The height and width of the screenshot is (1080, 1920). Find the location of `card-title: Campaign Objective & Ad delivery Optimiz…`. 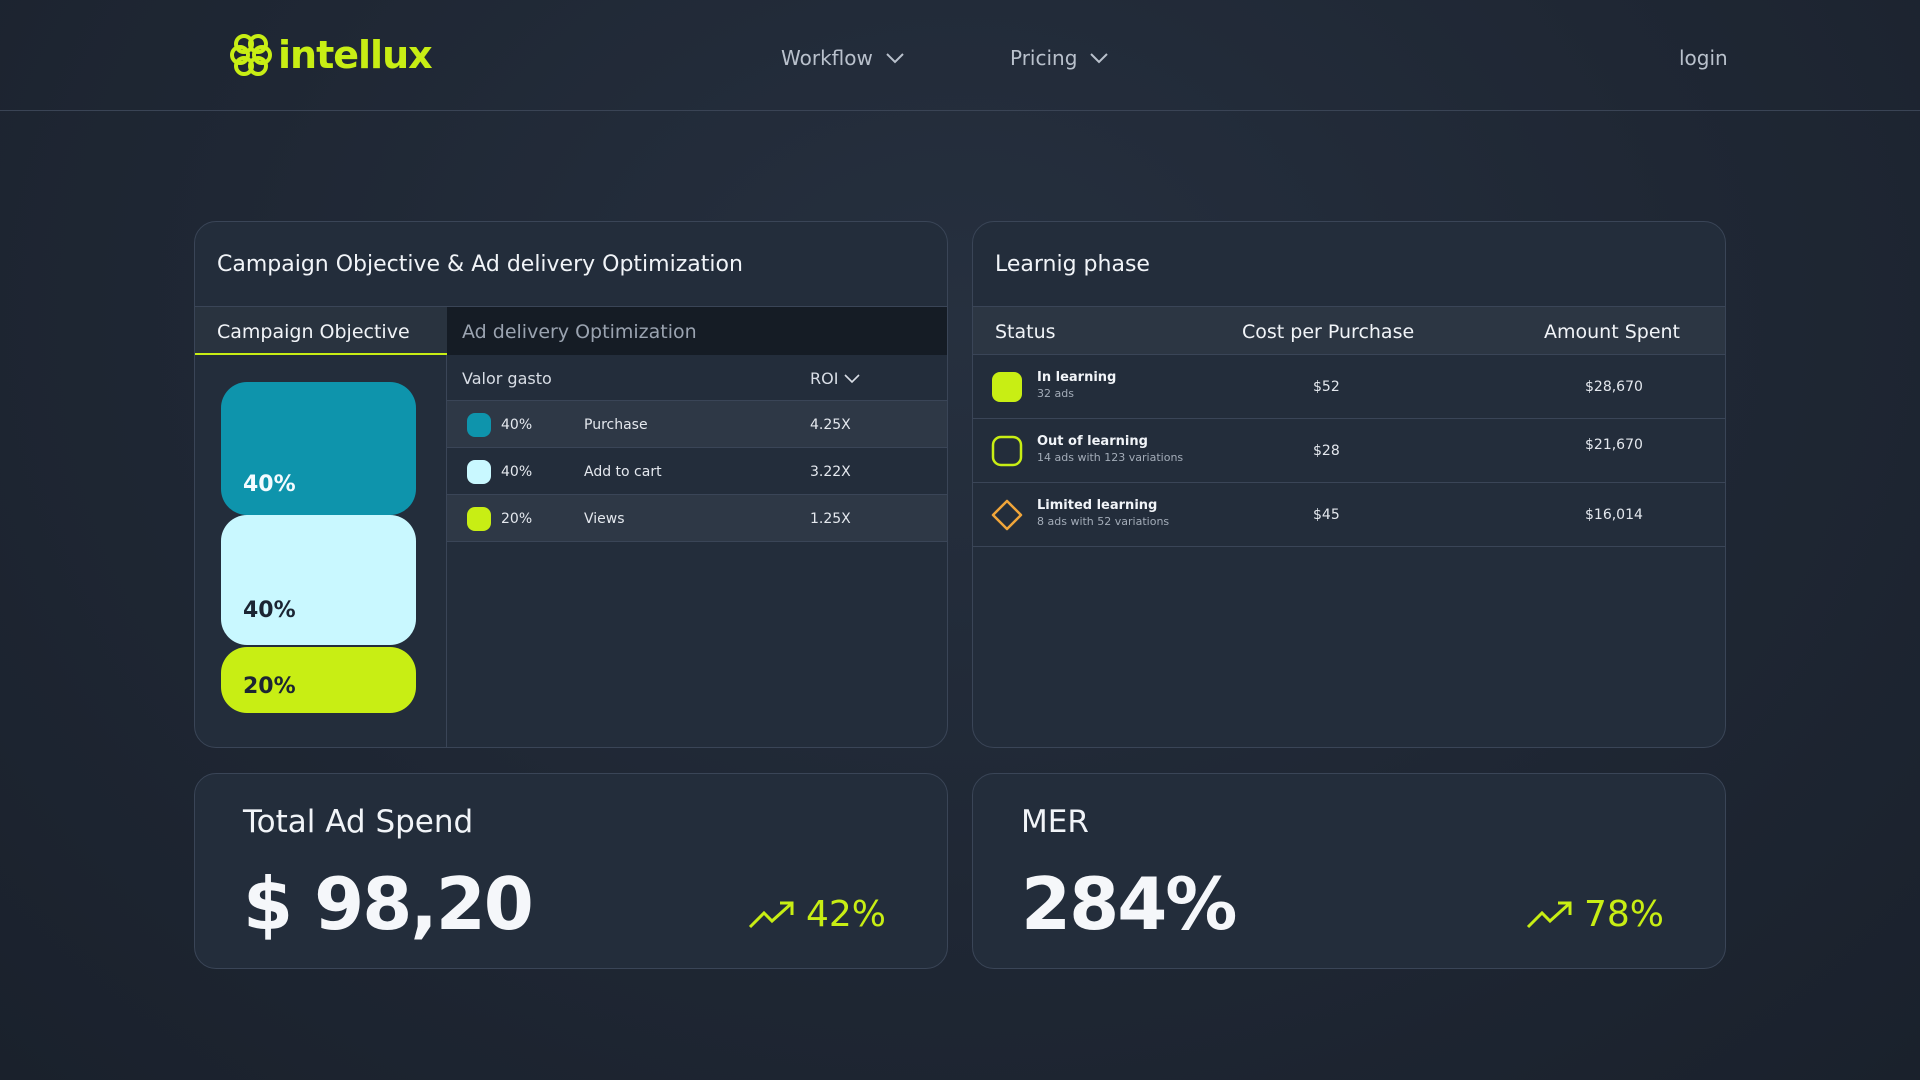

card-title: Campaign Objective & Ad delivery Optimiz… is located at coordinates (480, 264).